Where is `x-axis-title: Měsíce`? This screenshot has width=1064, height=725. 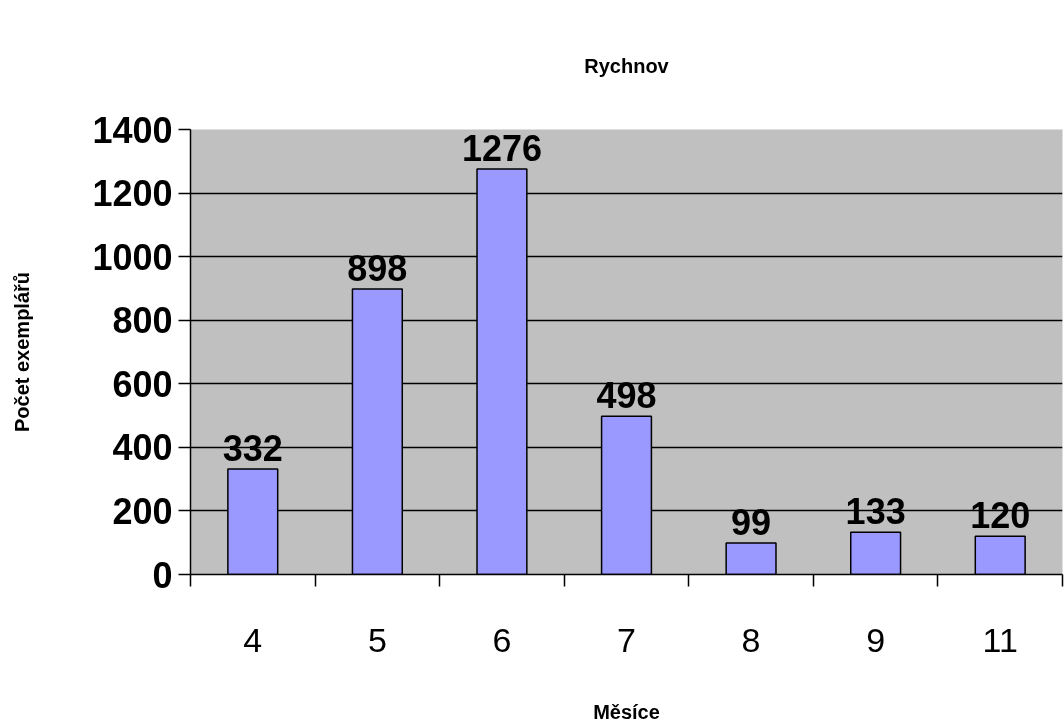 x-axis-title: Měsíce is located at coordinates (626, 711).